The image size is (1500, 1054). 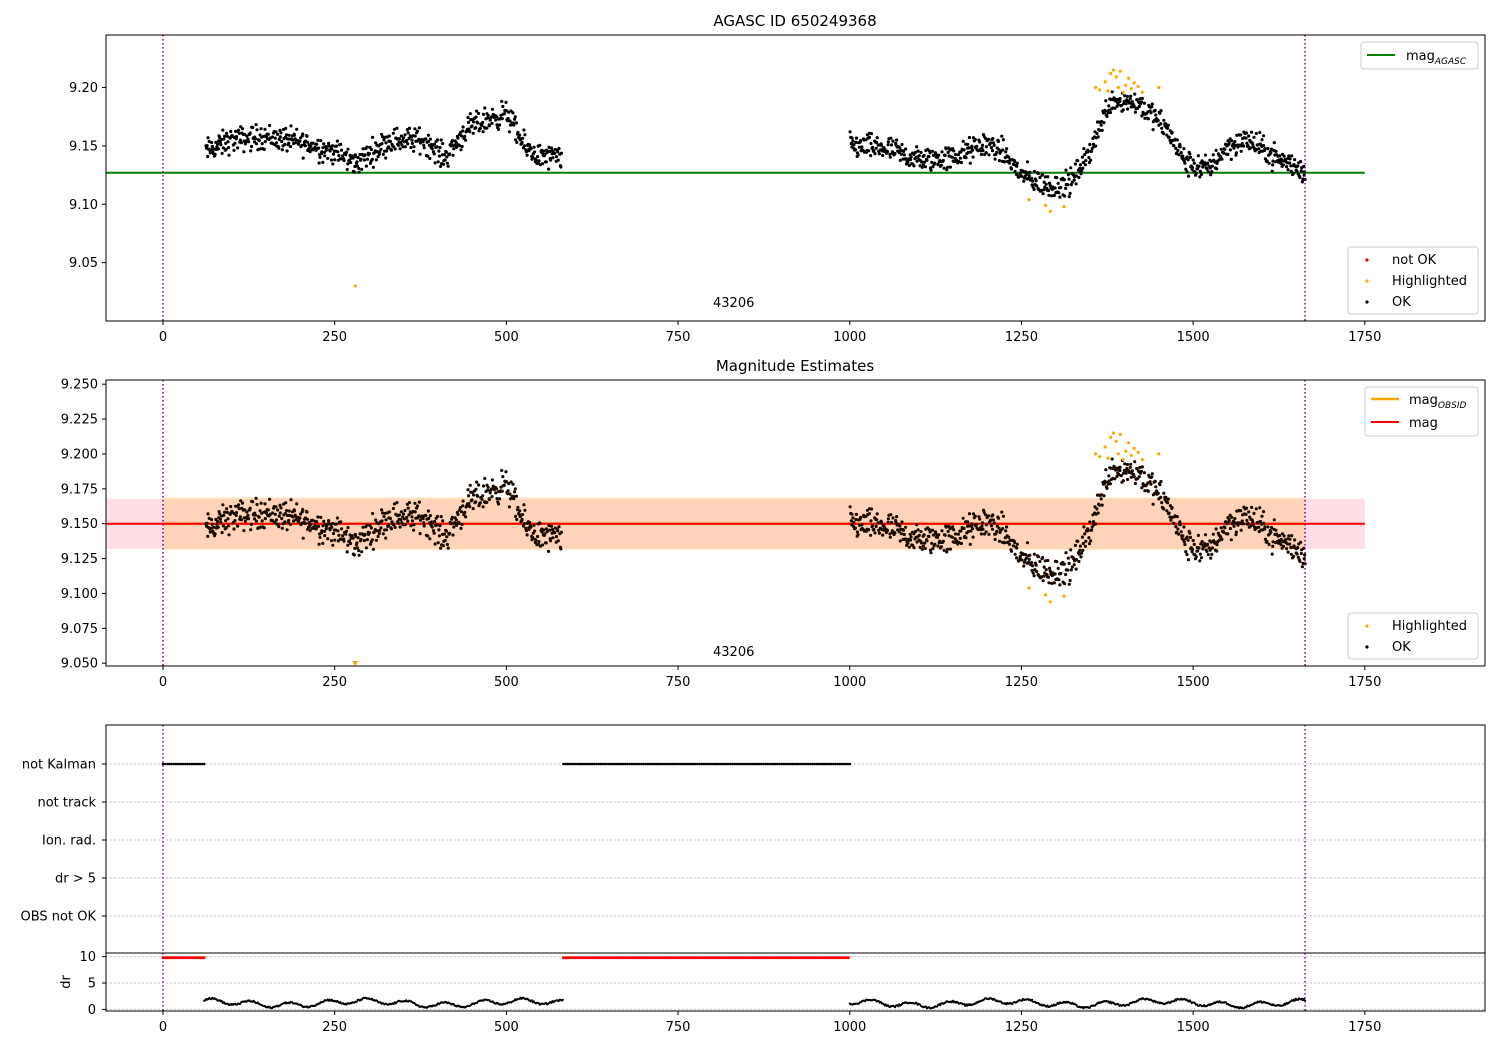 I want to click on x-tick-label: 500, so click(x=506, y=337).